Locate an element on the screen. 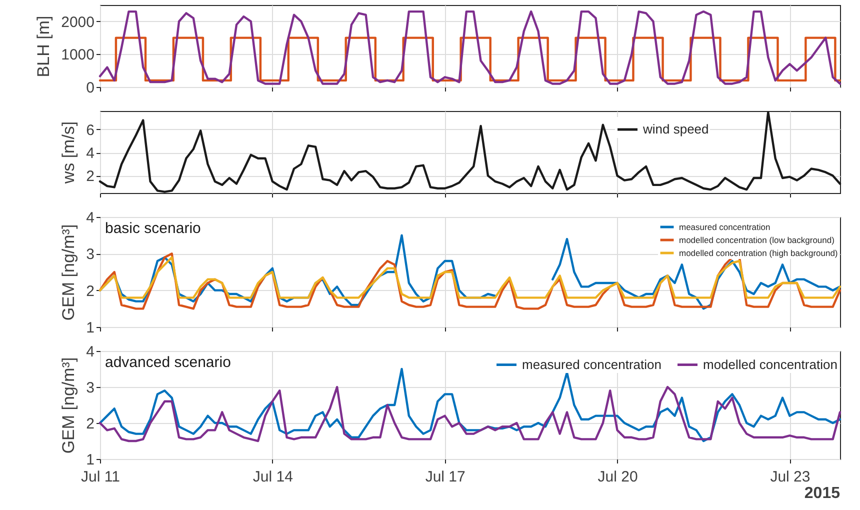  legend-label: wind speed is located at coordinates (675, 129).